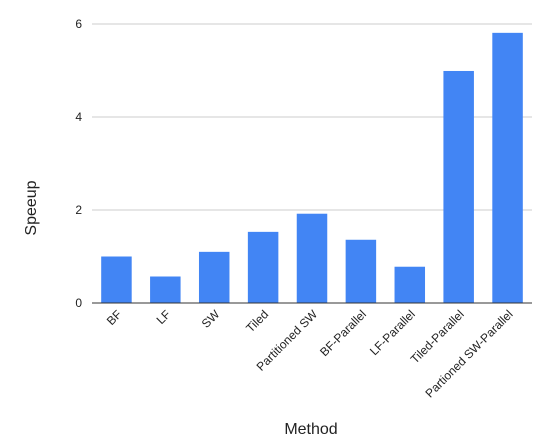 The image size is (548, 441). What do you see at coordinates (507, 168) in the screenshot?
I see `bar-partioned-sw-parallel` at bounding box center [507, 168].